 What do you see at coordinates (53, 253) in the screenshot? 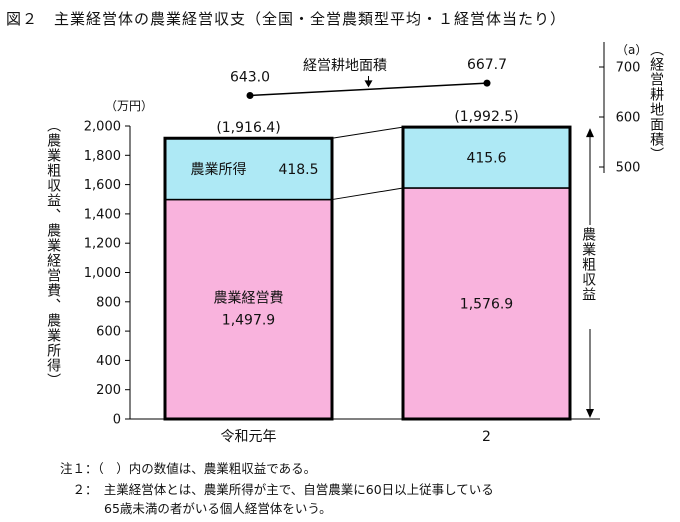
I see `left-axis-label: （農業粗収益、農業経営費、農業所得）` at bounding box center [53, 253].